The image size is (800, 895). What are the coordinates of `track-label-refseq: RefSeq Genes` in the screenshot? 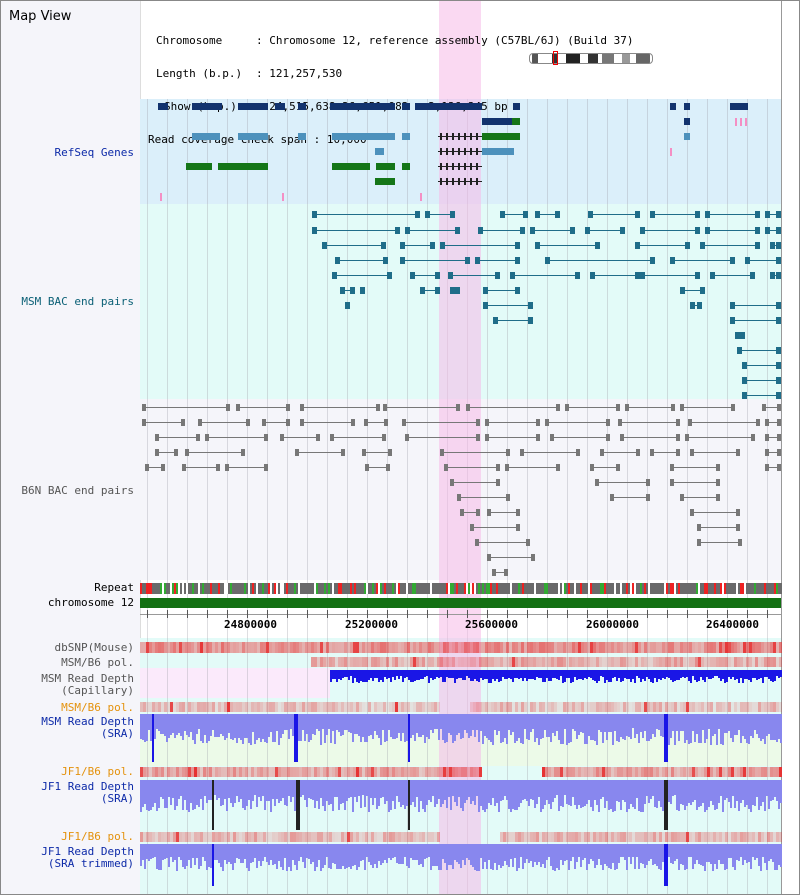 It's located at (94, 152).